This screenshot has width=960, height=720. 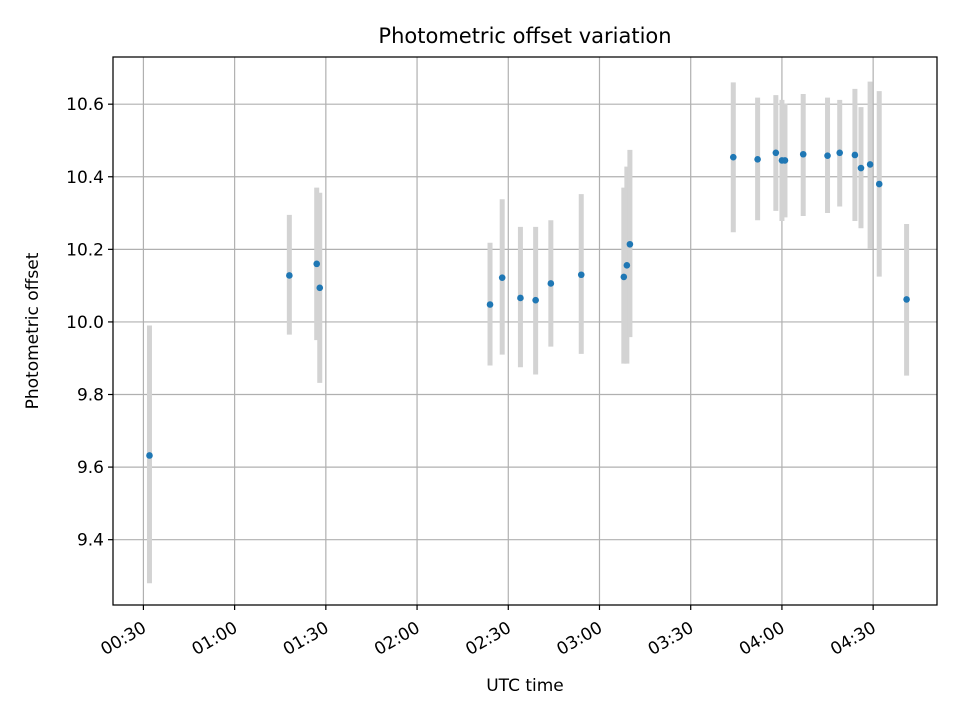 What do you see at coordinates (90, 468) in the screenshot?
I see `y-tick-label: 9.6` at bounding box center [90, 468].